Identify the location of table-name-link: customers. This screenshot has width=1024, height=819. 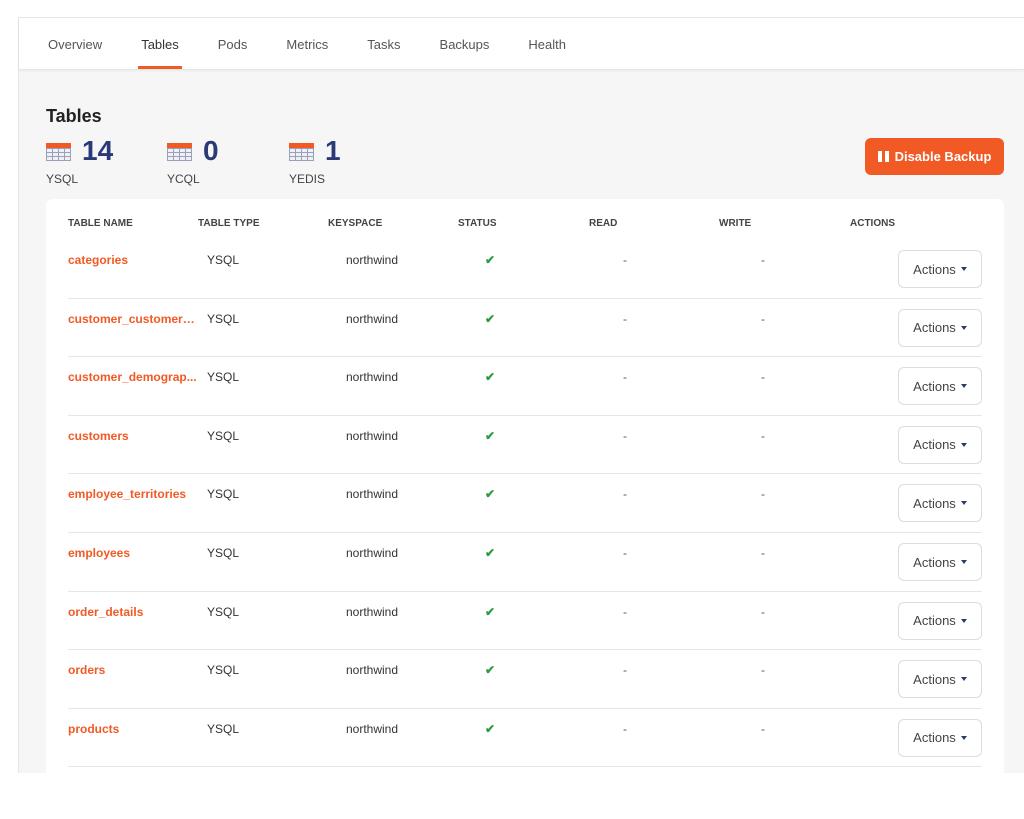
(98, 435).